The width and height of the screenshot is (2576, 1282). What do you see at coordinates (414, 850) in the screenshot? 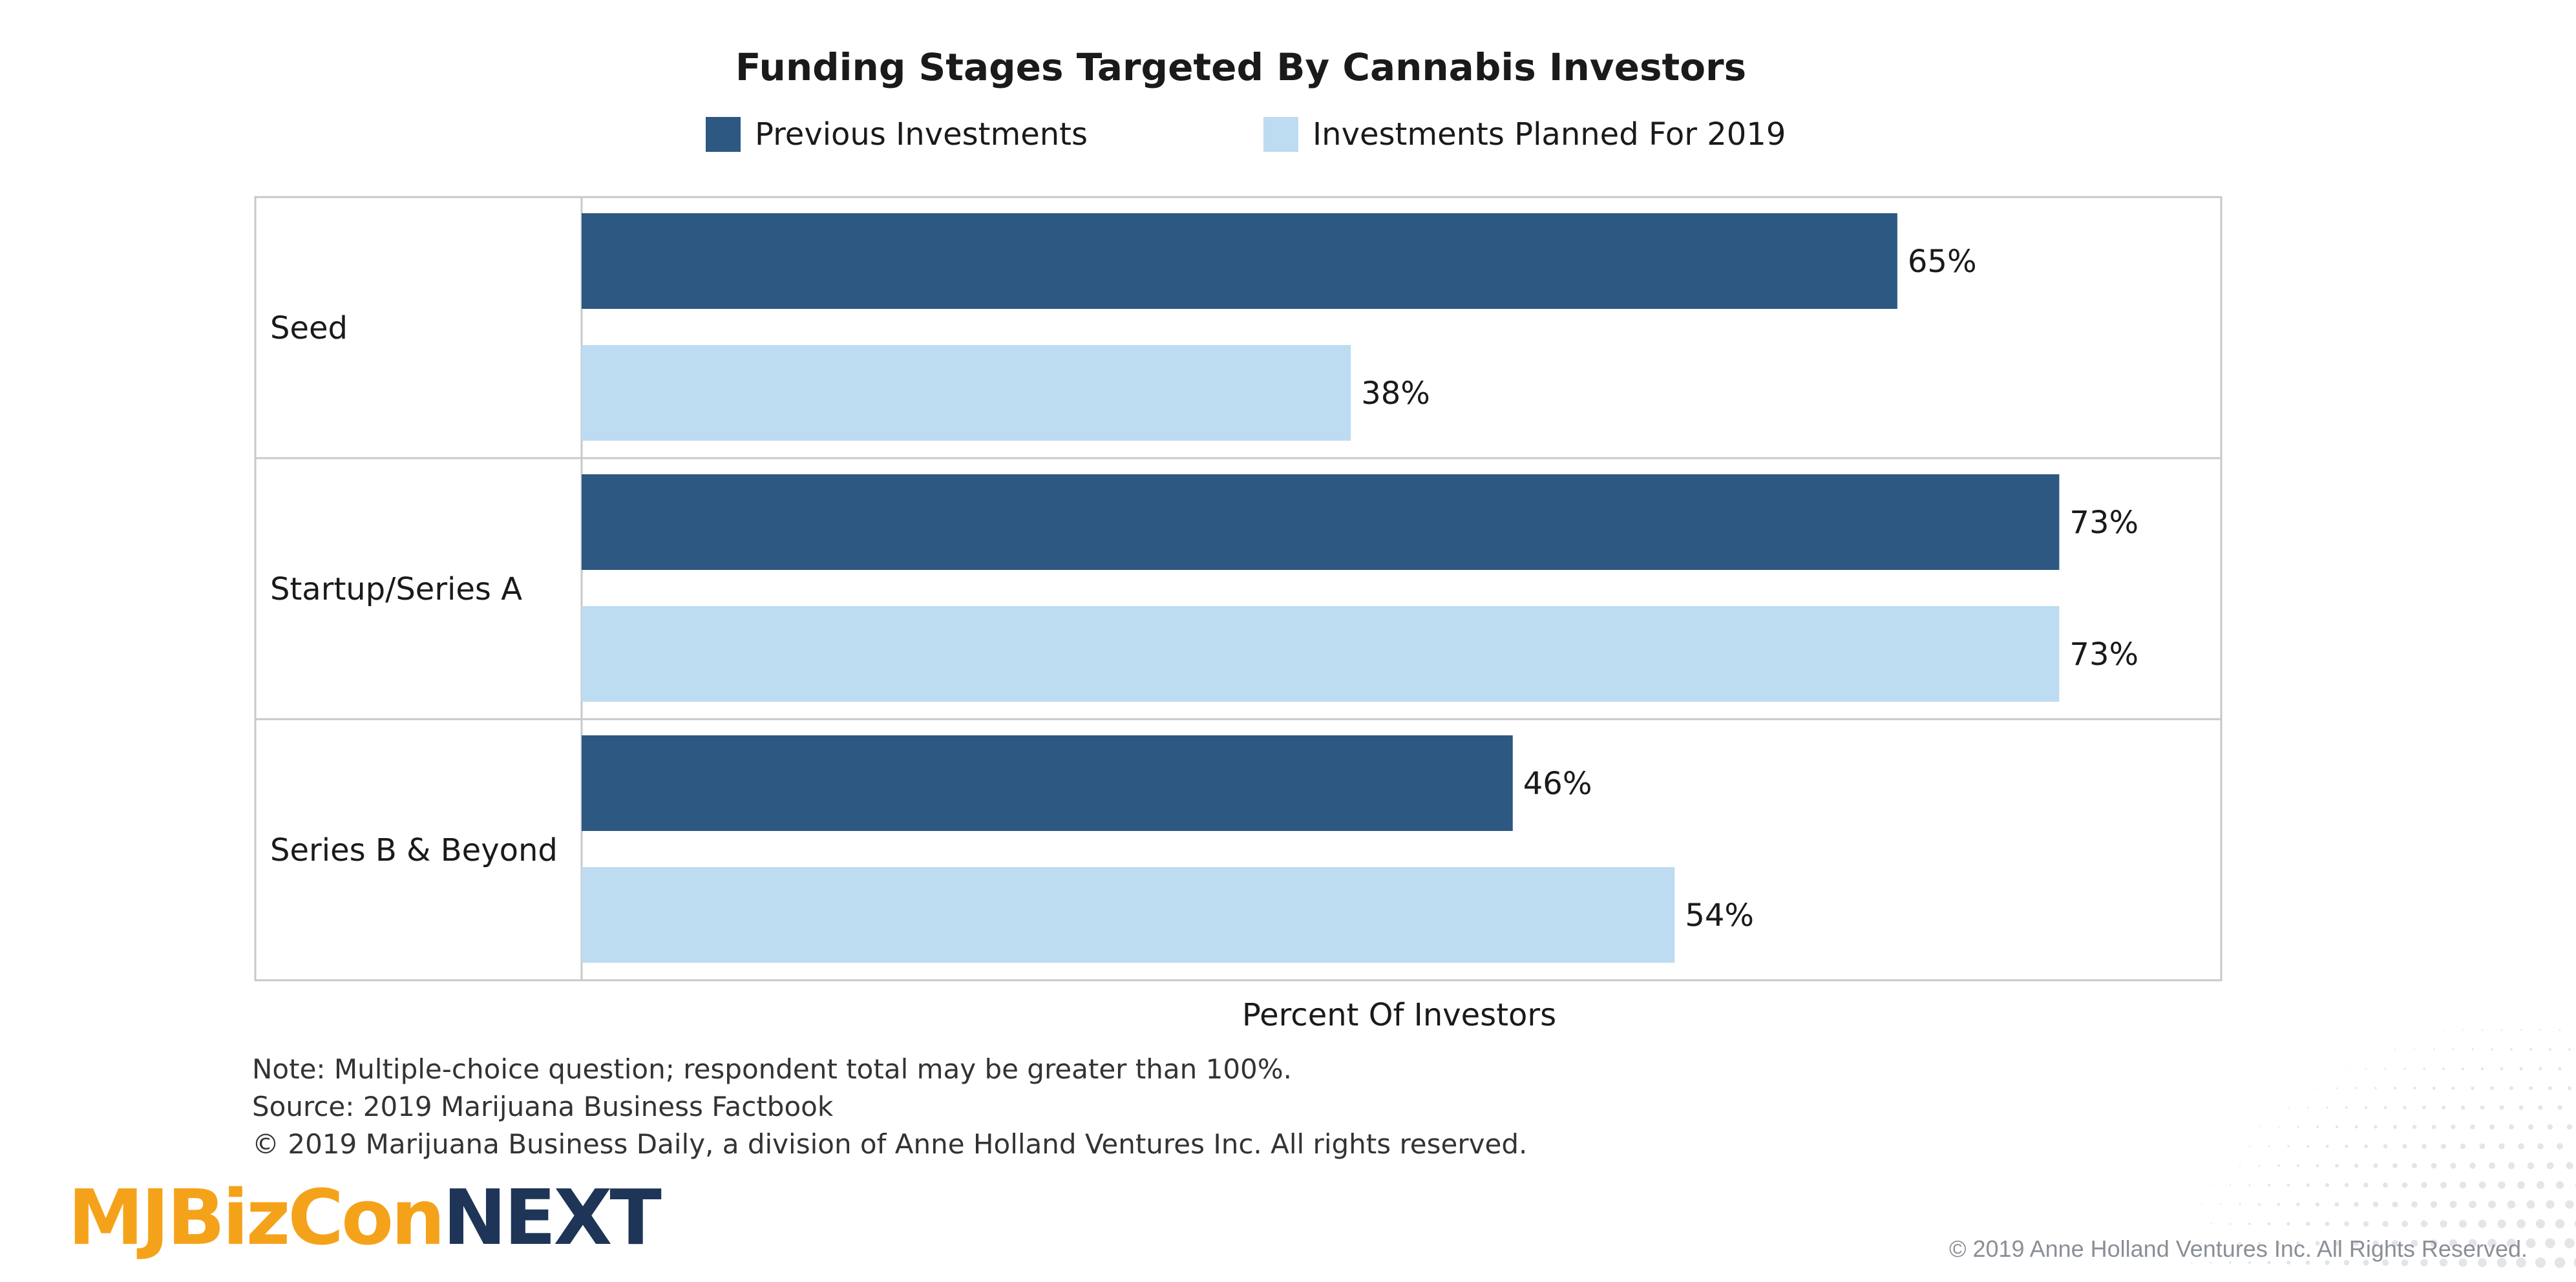
I see `category-label: Series B & Beyond` at bounding box center [414, 850].